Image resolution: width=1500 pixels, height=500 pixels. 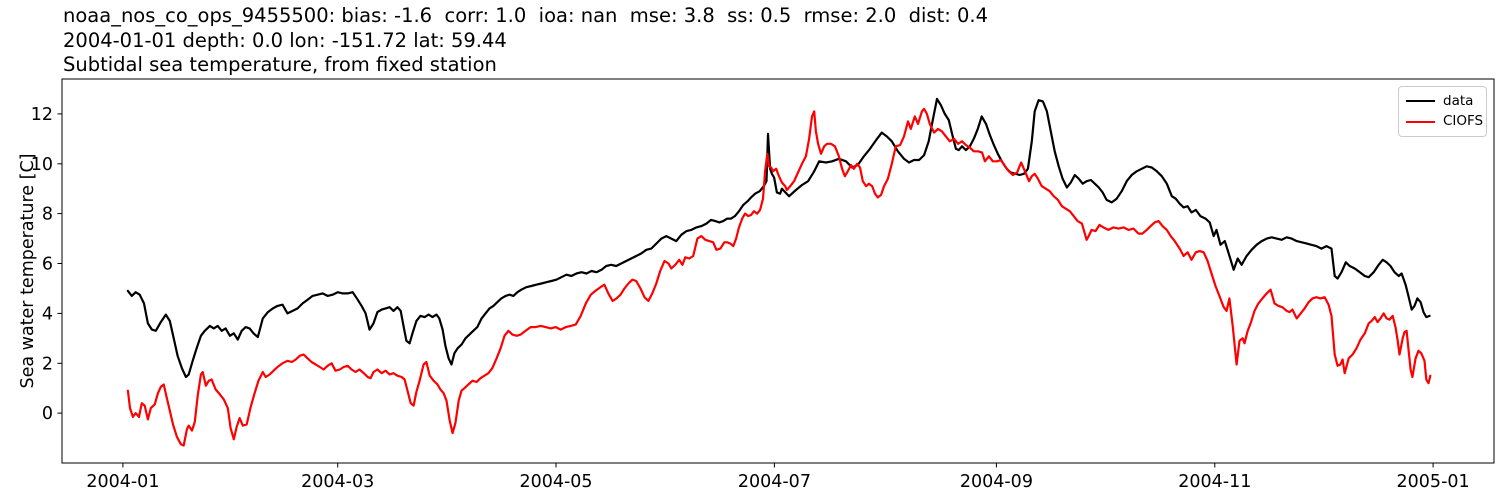 What do you see at coordinates (1420, 101) in the screenshot?
I see `legend-line-sample-data` at bounding box center [1420, 101].